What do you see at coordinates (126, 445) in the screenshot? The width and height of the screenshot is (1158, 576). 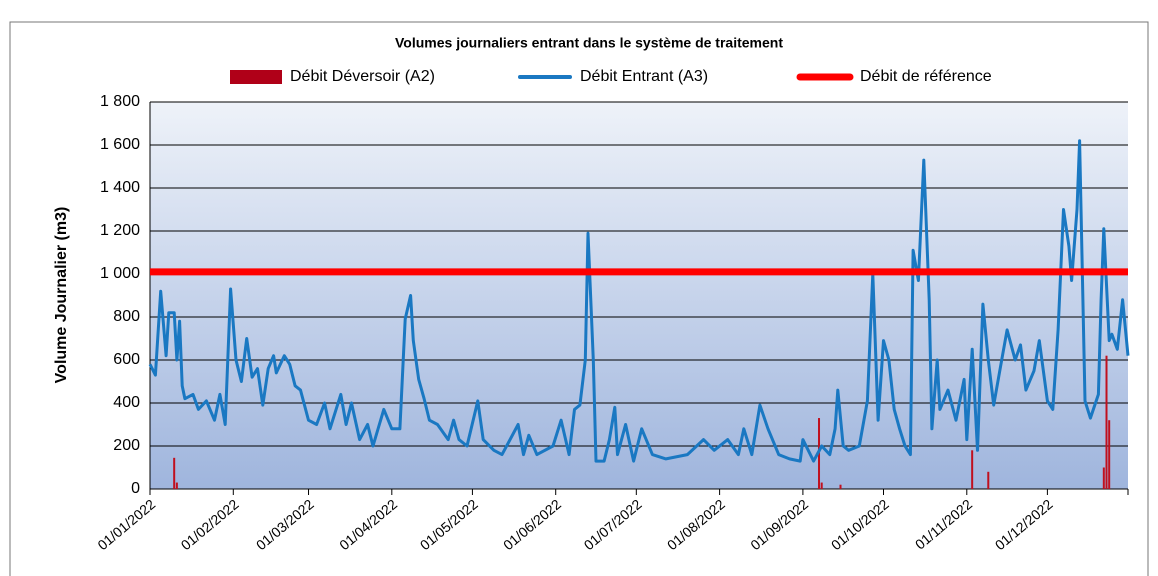 I see `y-tick-label: 200` at bounding box center [126, 445].